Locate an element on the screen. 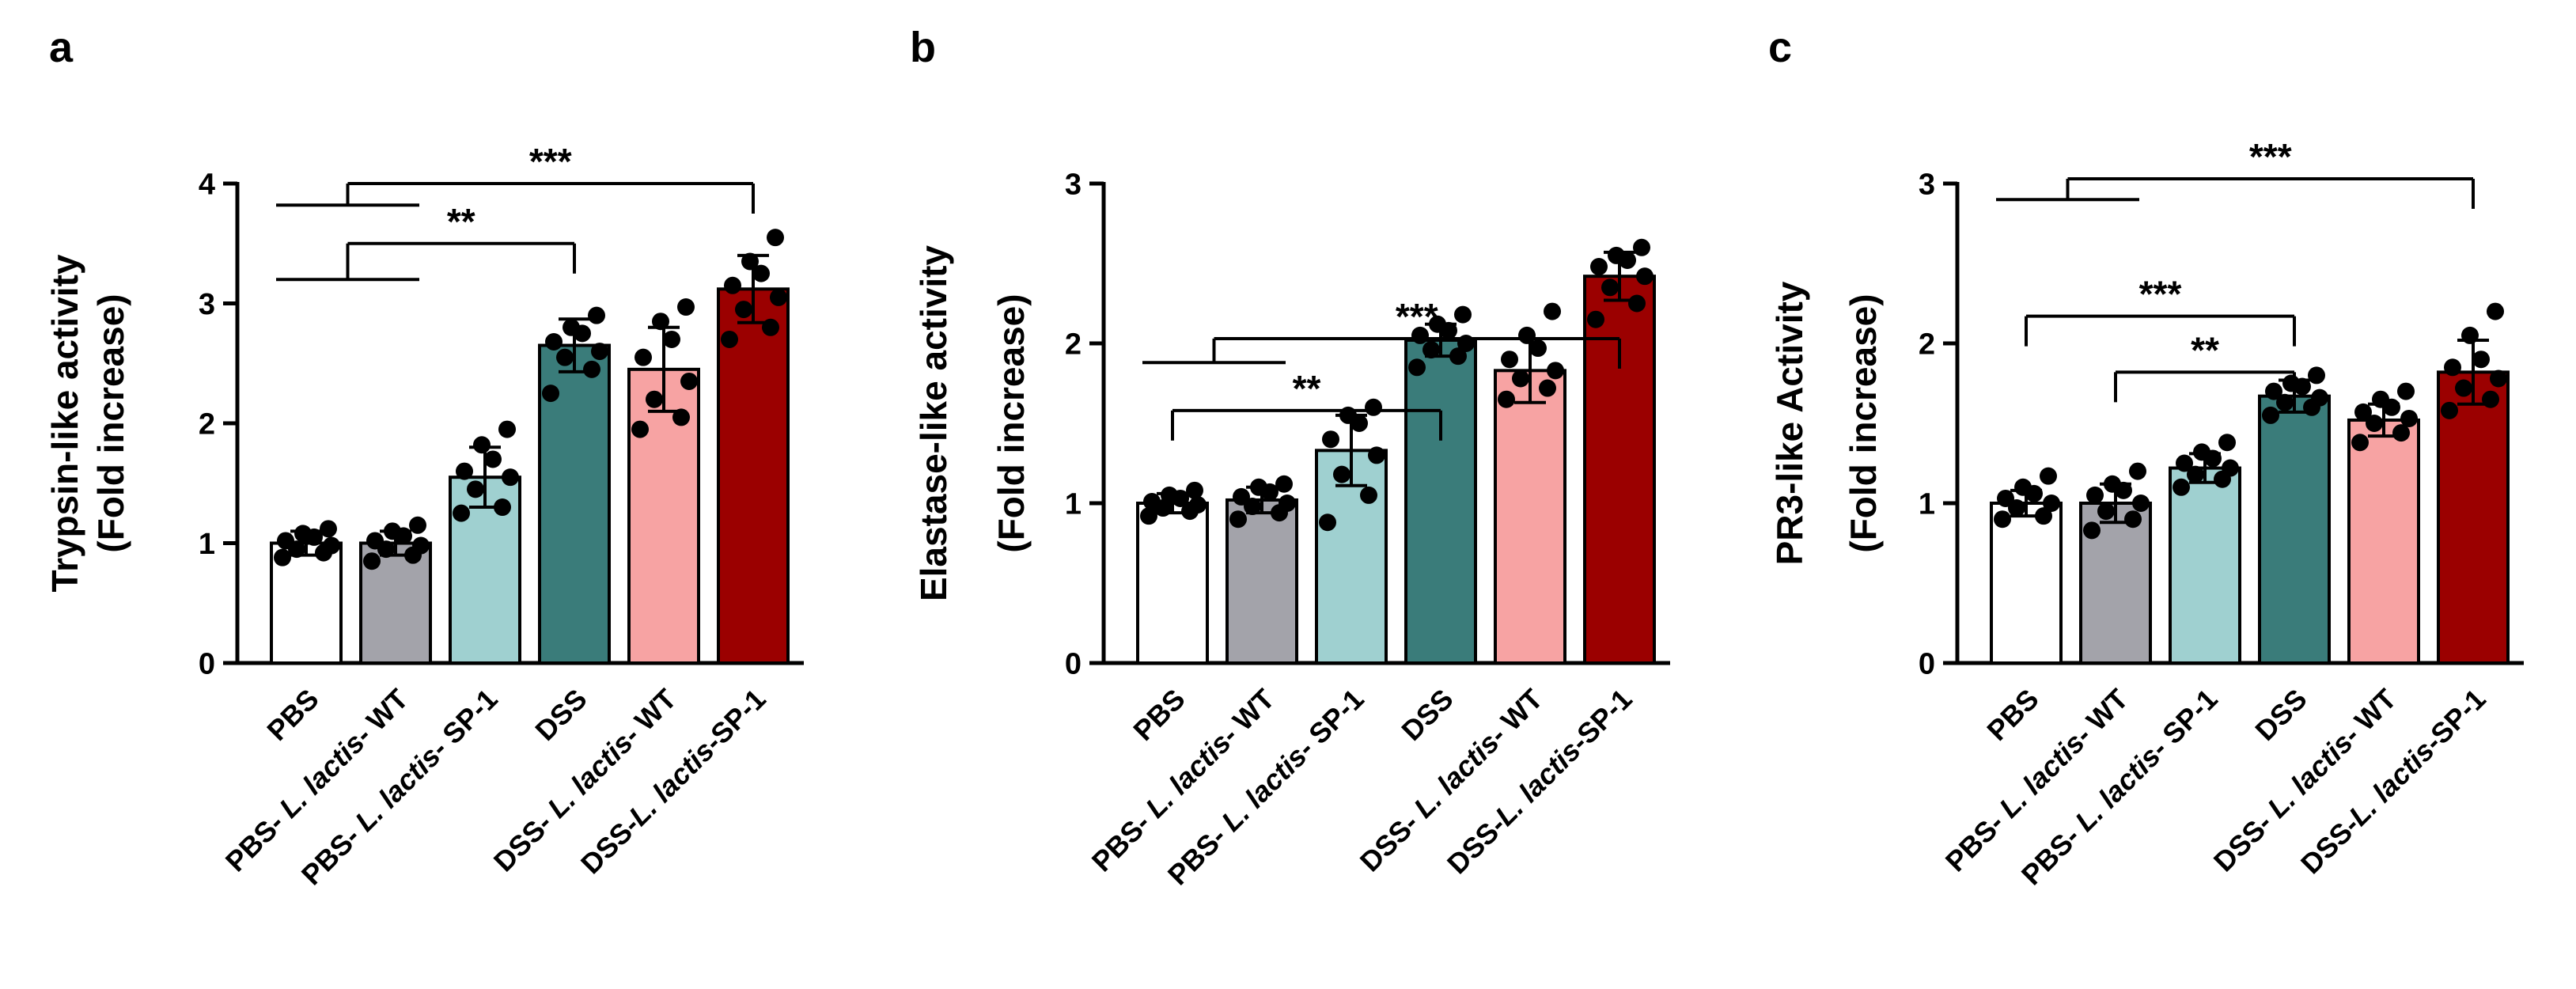 This screenshot has height=989, width=2576. panel-letter: c is located at coordinates (1780, 47).